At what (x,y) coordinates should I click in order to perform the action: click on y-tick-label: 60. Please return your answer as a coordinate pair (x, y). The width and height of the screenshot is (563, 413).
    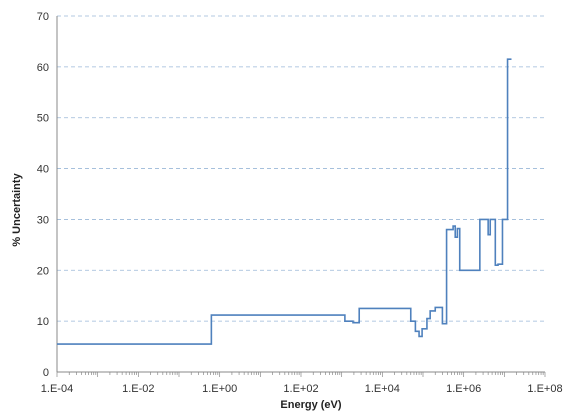
    Looking at the image, I should click on (43, 68).